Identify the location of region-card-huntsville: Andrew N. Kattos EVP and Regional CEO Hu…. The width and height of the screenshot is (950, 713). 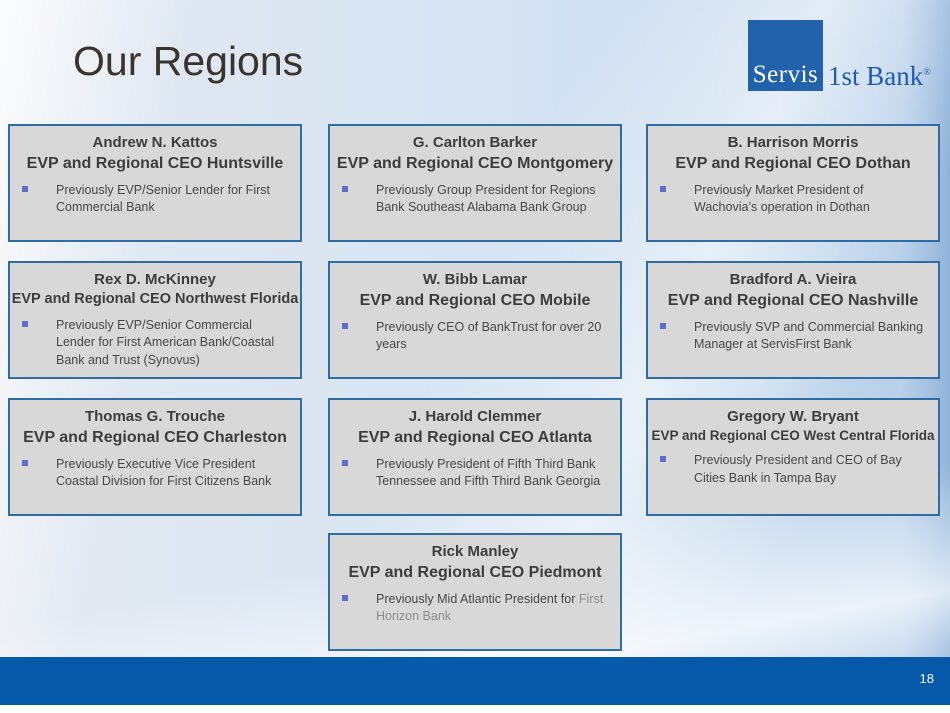
(155, 183).